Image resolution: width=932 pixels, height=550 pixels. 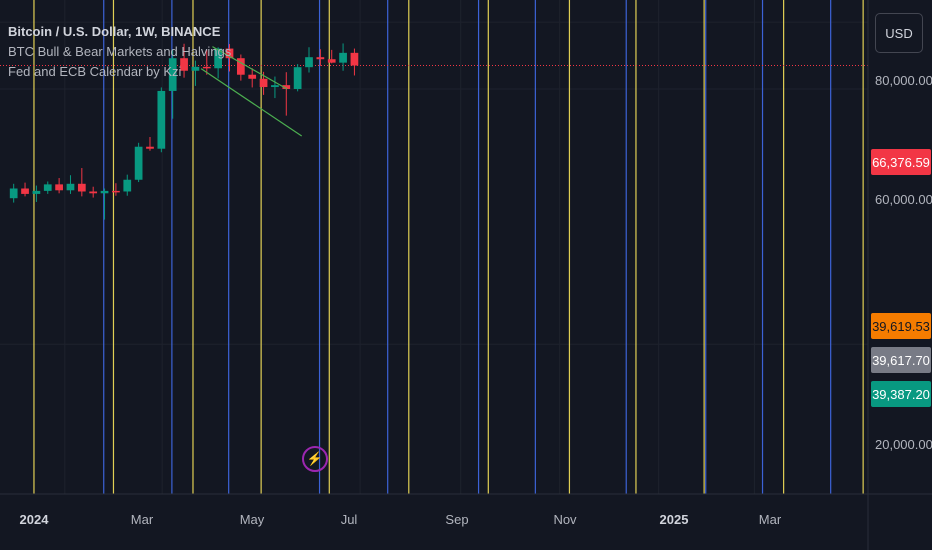 What do you see at coordinates (457, 519) in the screenshot?
I see `x-tick-label: Sep` at bounding box center [457, 519].